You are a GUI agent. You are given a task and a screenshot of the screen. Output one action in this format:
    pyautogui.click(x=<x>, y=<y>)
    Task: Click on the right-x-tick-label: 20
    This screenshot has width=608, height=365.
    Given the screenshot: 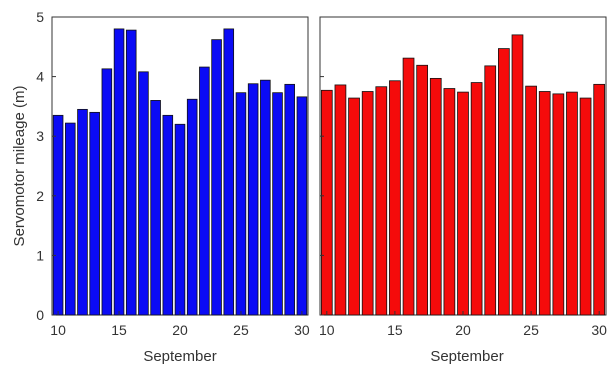 What is the action you would take?
    pyautogui.click(x=463, y=330)
    